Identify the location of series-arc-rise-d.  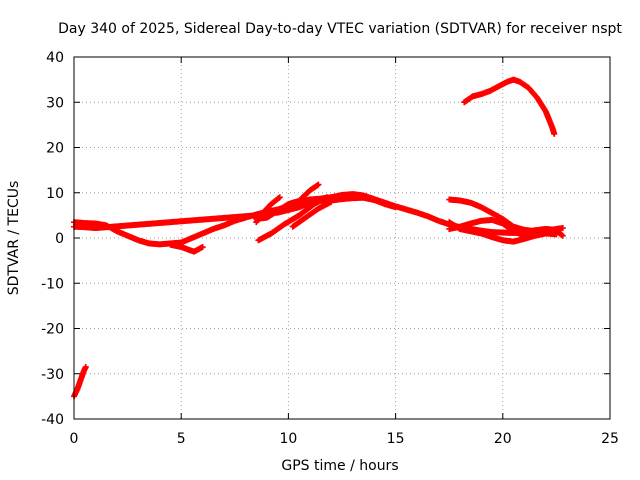
(312, 214).